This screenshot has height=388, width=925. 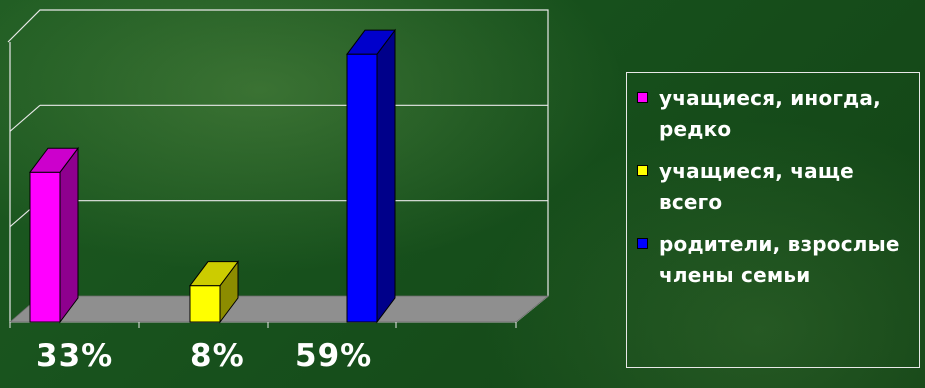 What do you see at coordinates (334, 356) in the screenshot?
I see `data-label-2: 59%` at bounding box center [334, 356].